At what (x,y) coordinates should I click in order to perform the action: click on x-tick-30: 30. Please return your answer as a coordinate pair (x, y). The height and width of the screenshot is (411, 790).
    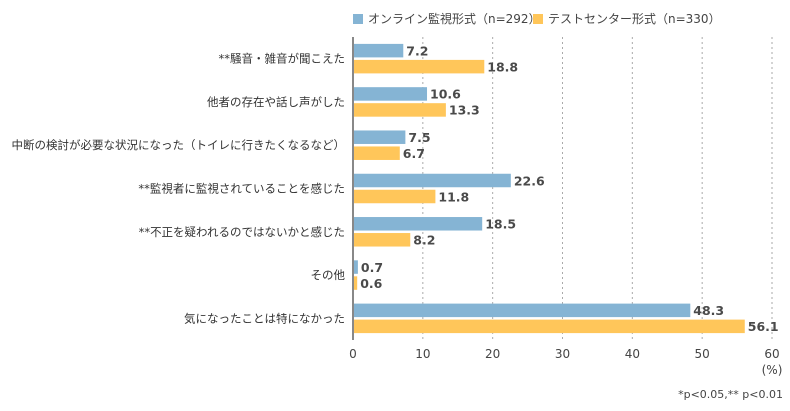
    Looking at the image, I should click on (562, 354).